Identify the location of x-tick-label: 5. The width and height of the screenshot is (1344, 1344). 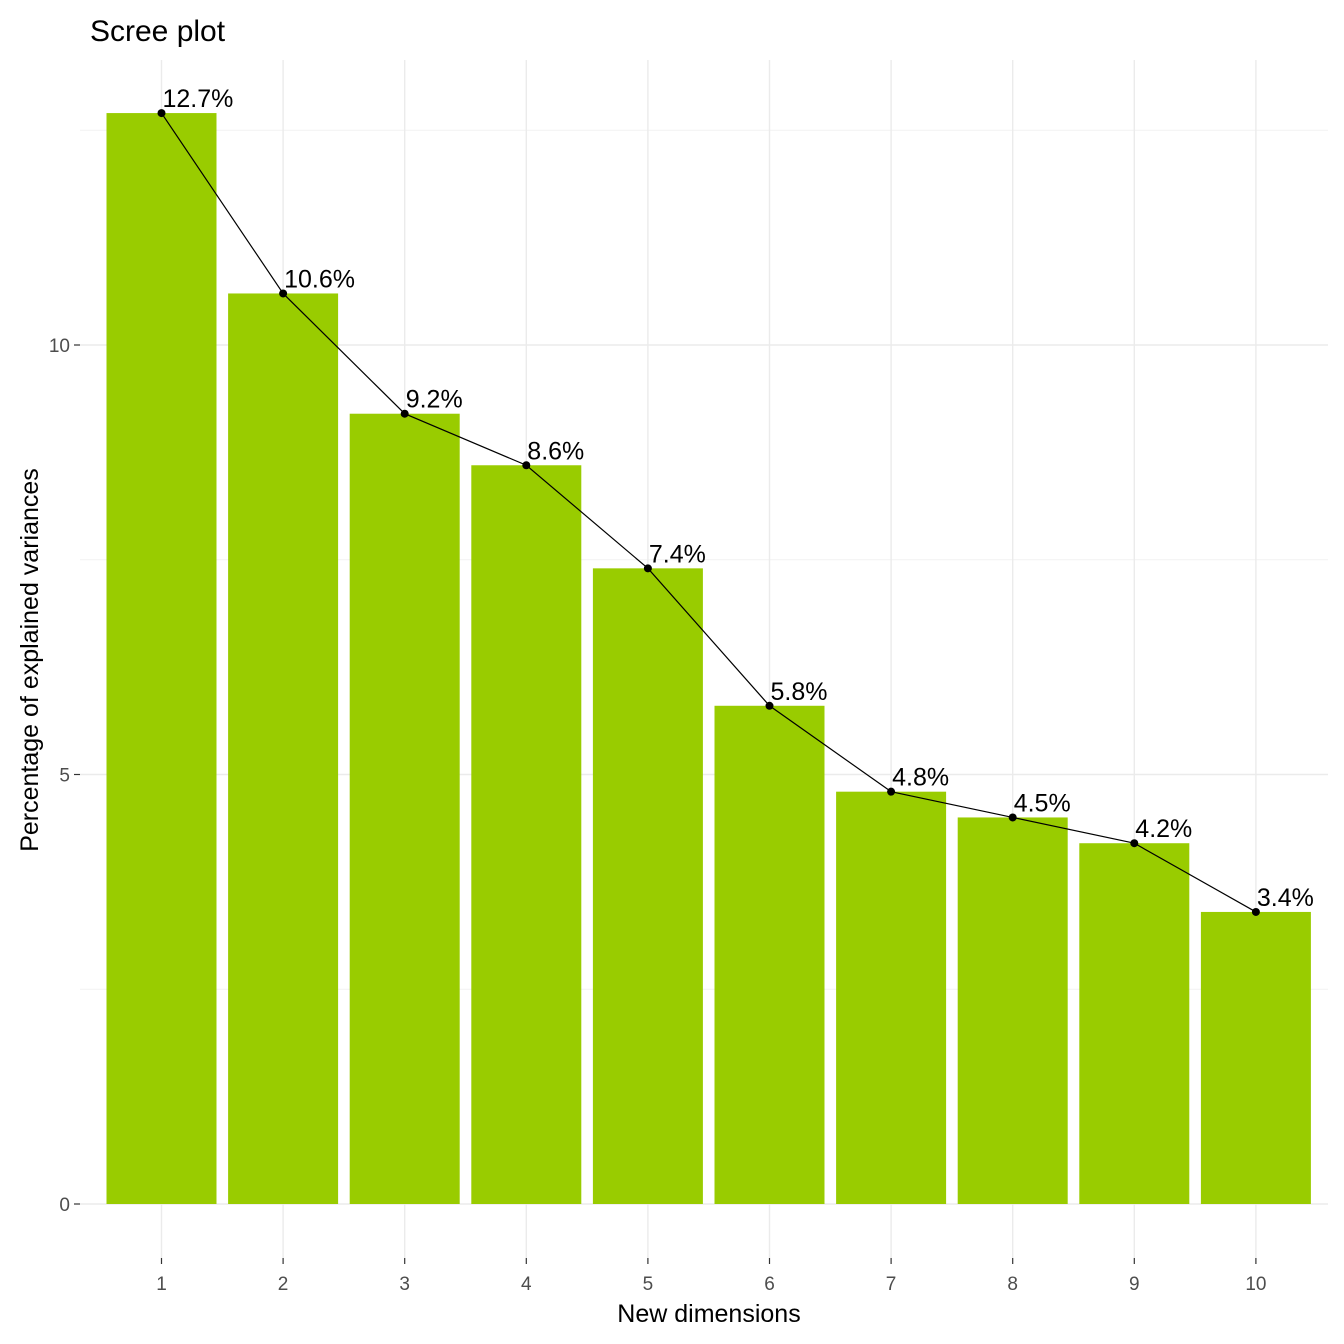
(648, 1284).